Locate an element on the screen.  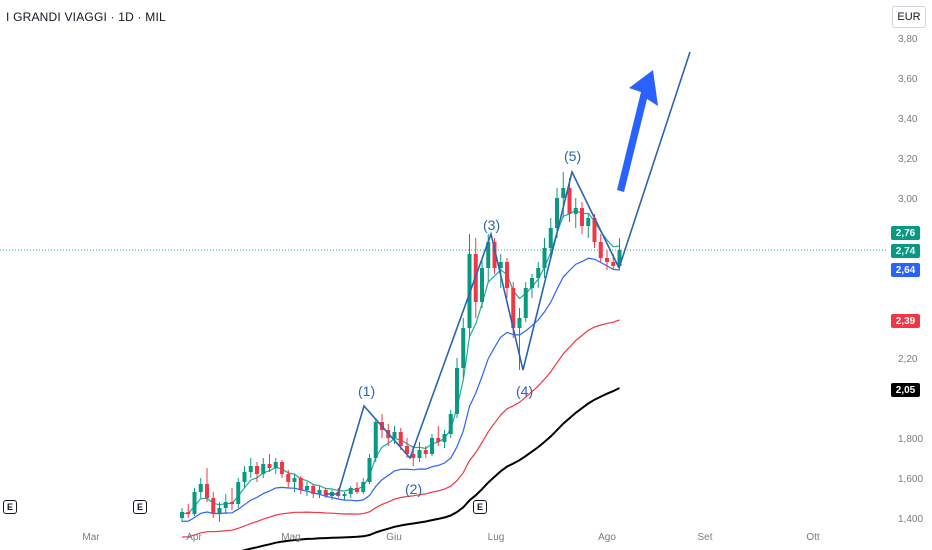
up-arrow-icon is located at coordinates (637, 131).